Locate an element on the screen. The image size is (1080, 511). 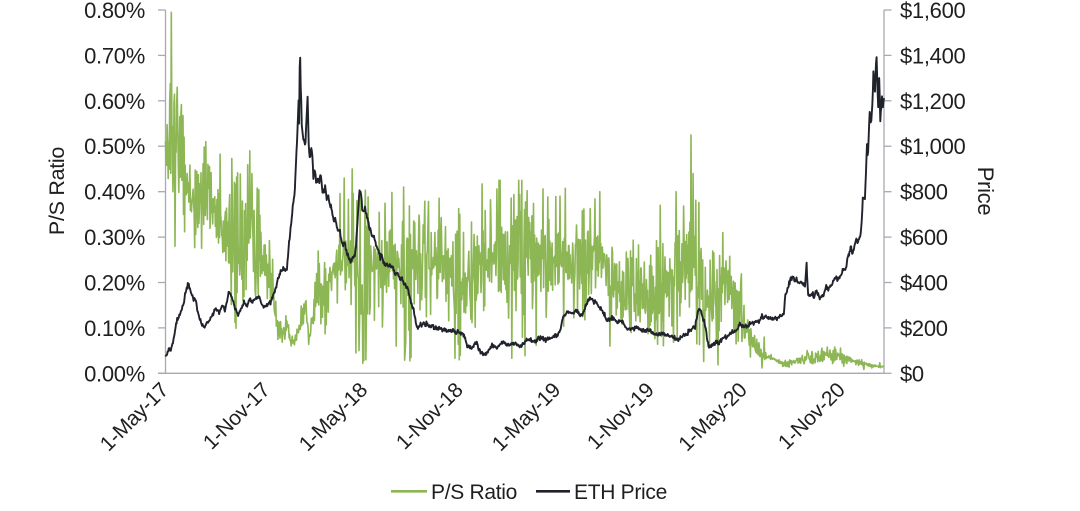
svg-text: $800 is located at coordinates (924, 192).